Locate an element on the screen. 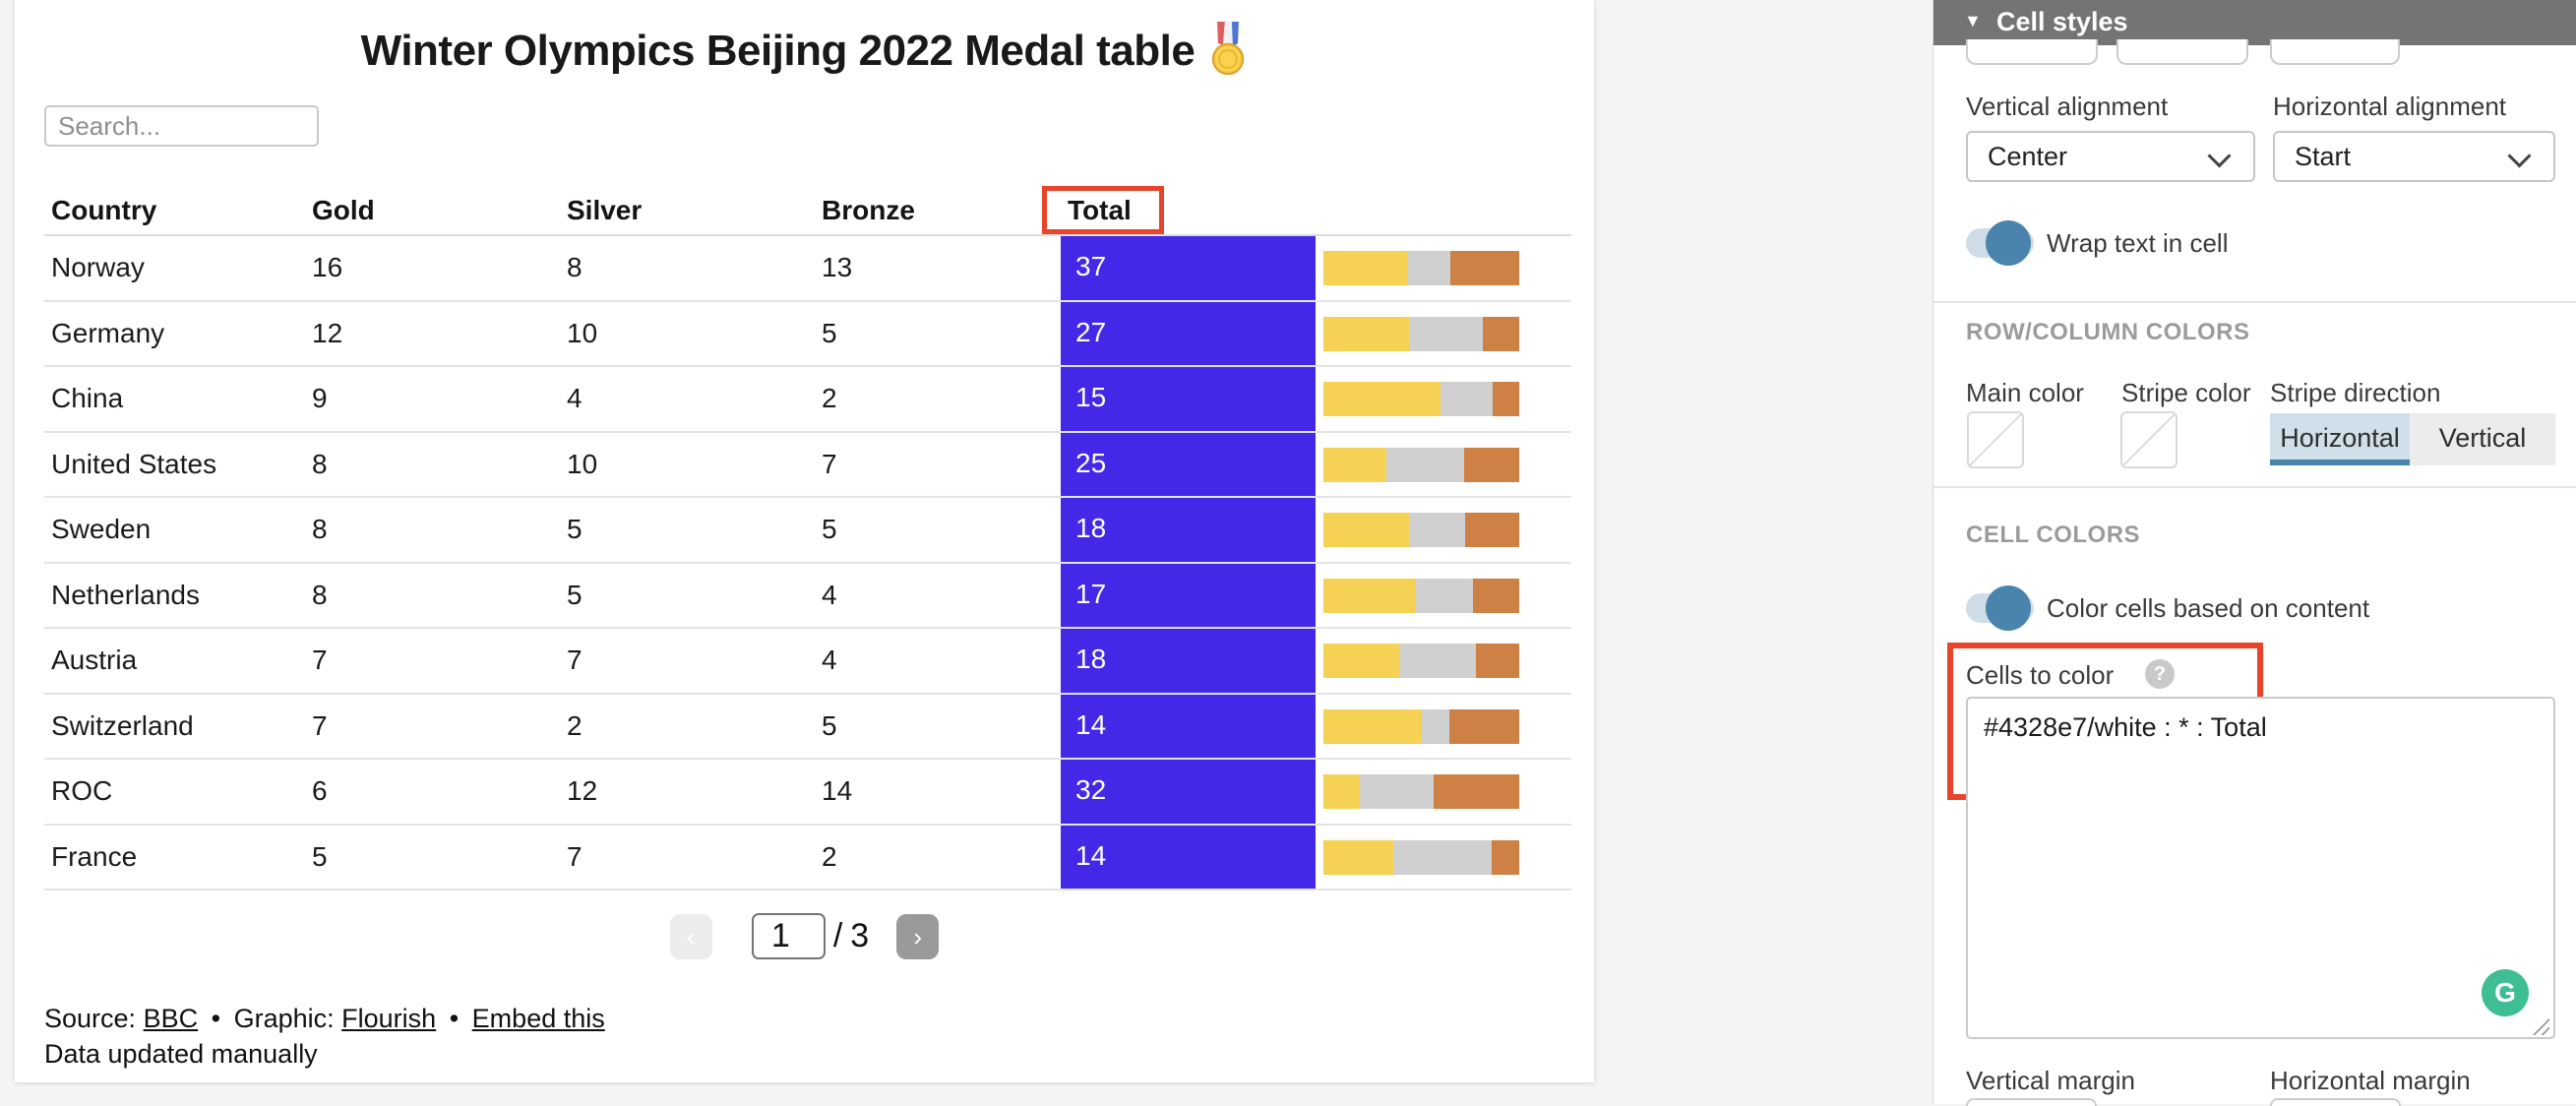  stripe-color-swatch is located at coordinates (2148, 439).